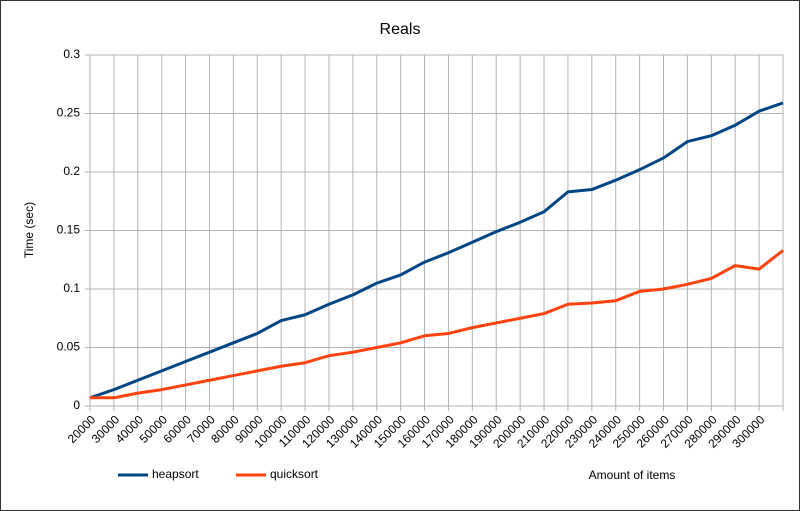  Describe the element at coordinates (175, 474) in the screenshot. I see `legend-label: heapsort` at that location.